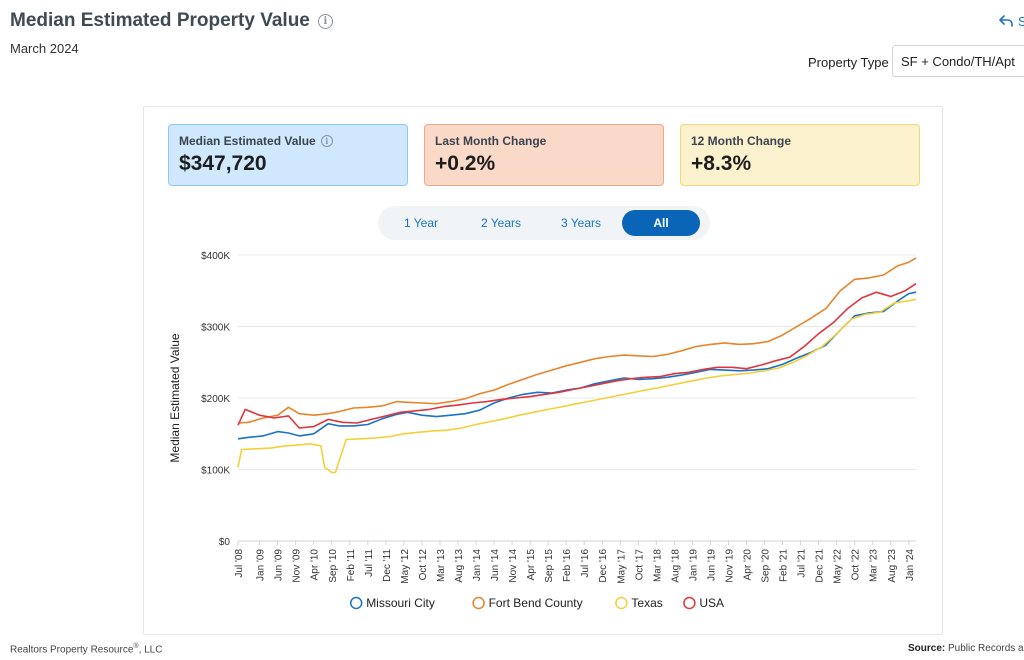 The width and height of the screenshot is (1024, 660). Describe the element at coordinates (44, 48) in the screenshot. I see `page-subtitle: March 2024` at that location.